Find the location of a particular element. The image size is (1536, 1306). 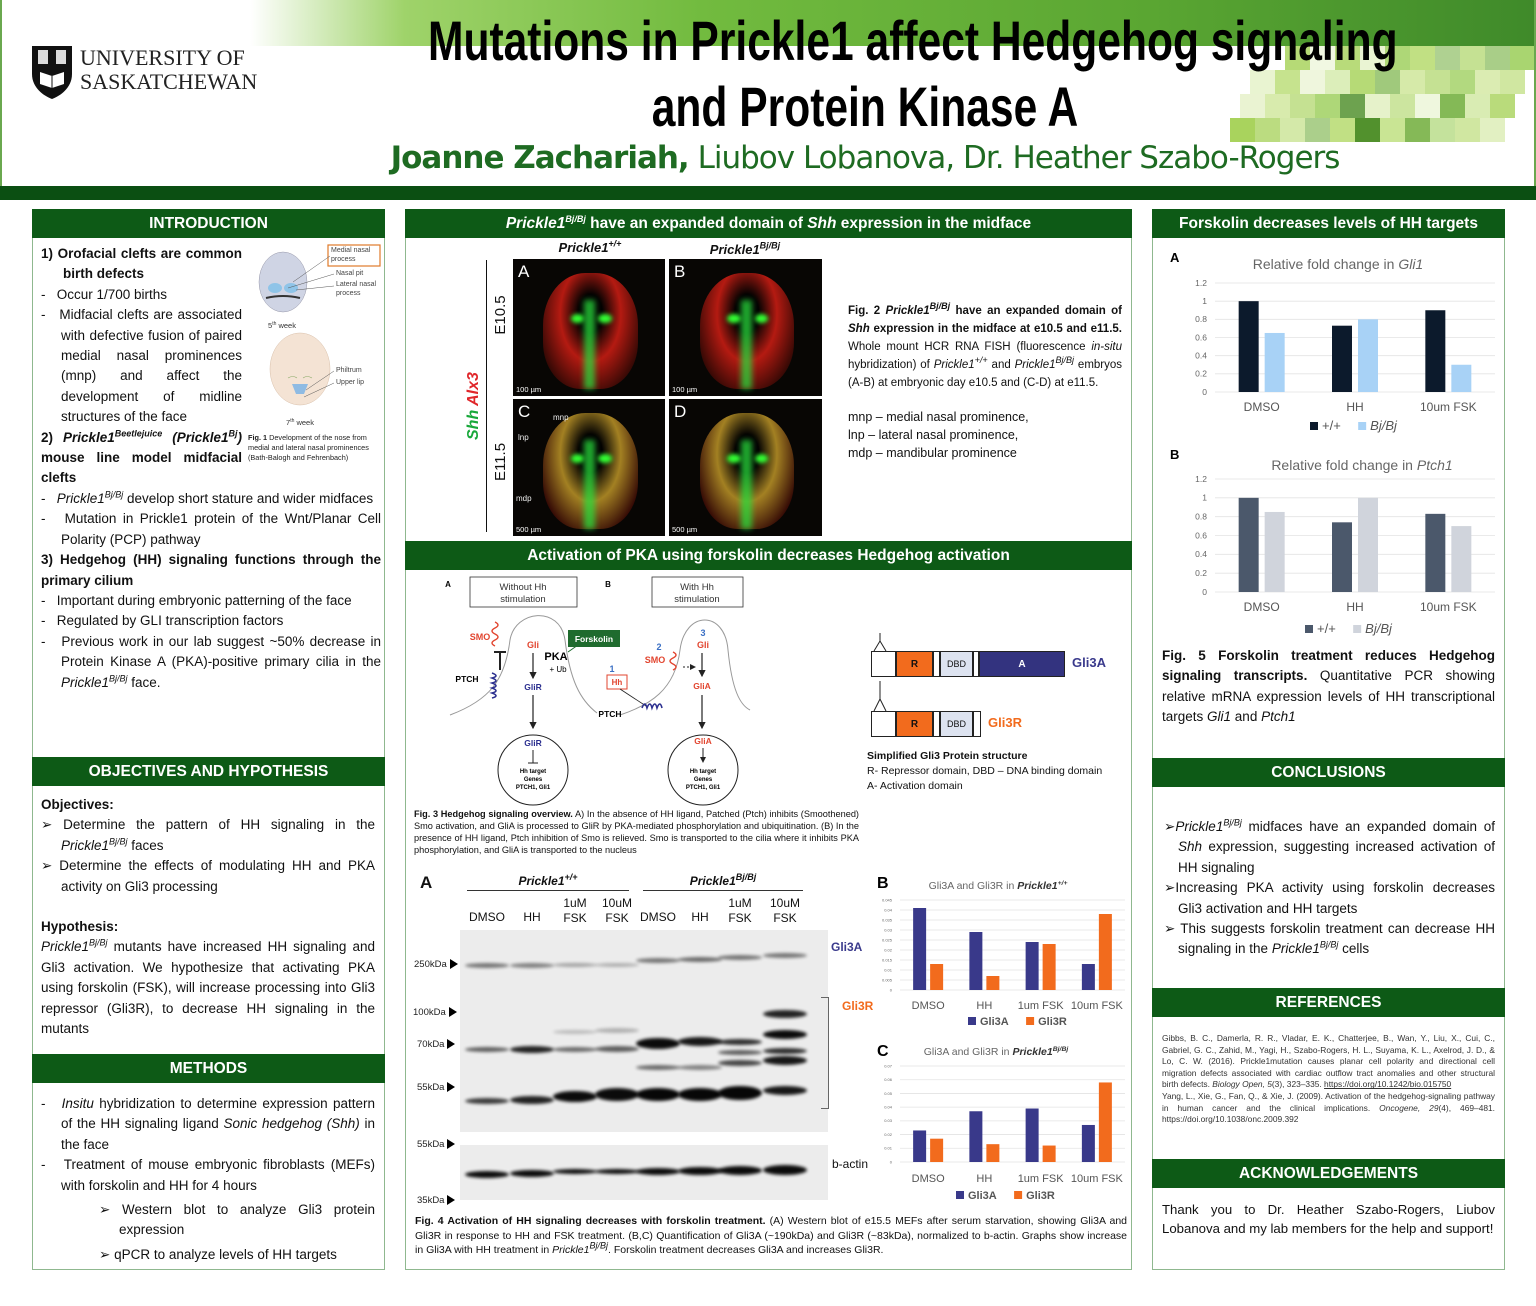

group-label-mutant: Prickle1Bj/Bj is located at coordinates (723, 882).